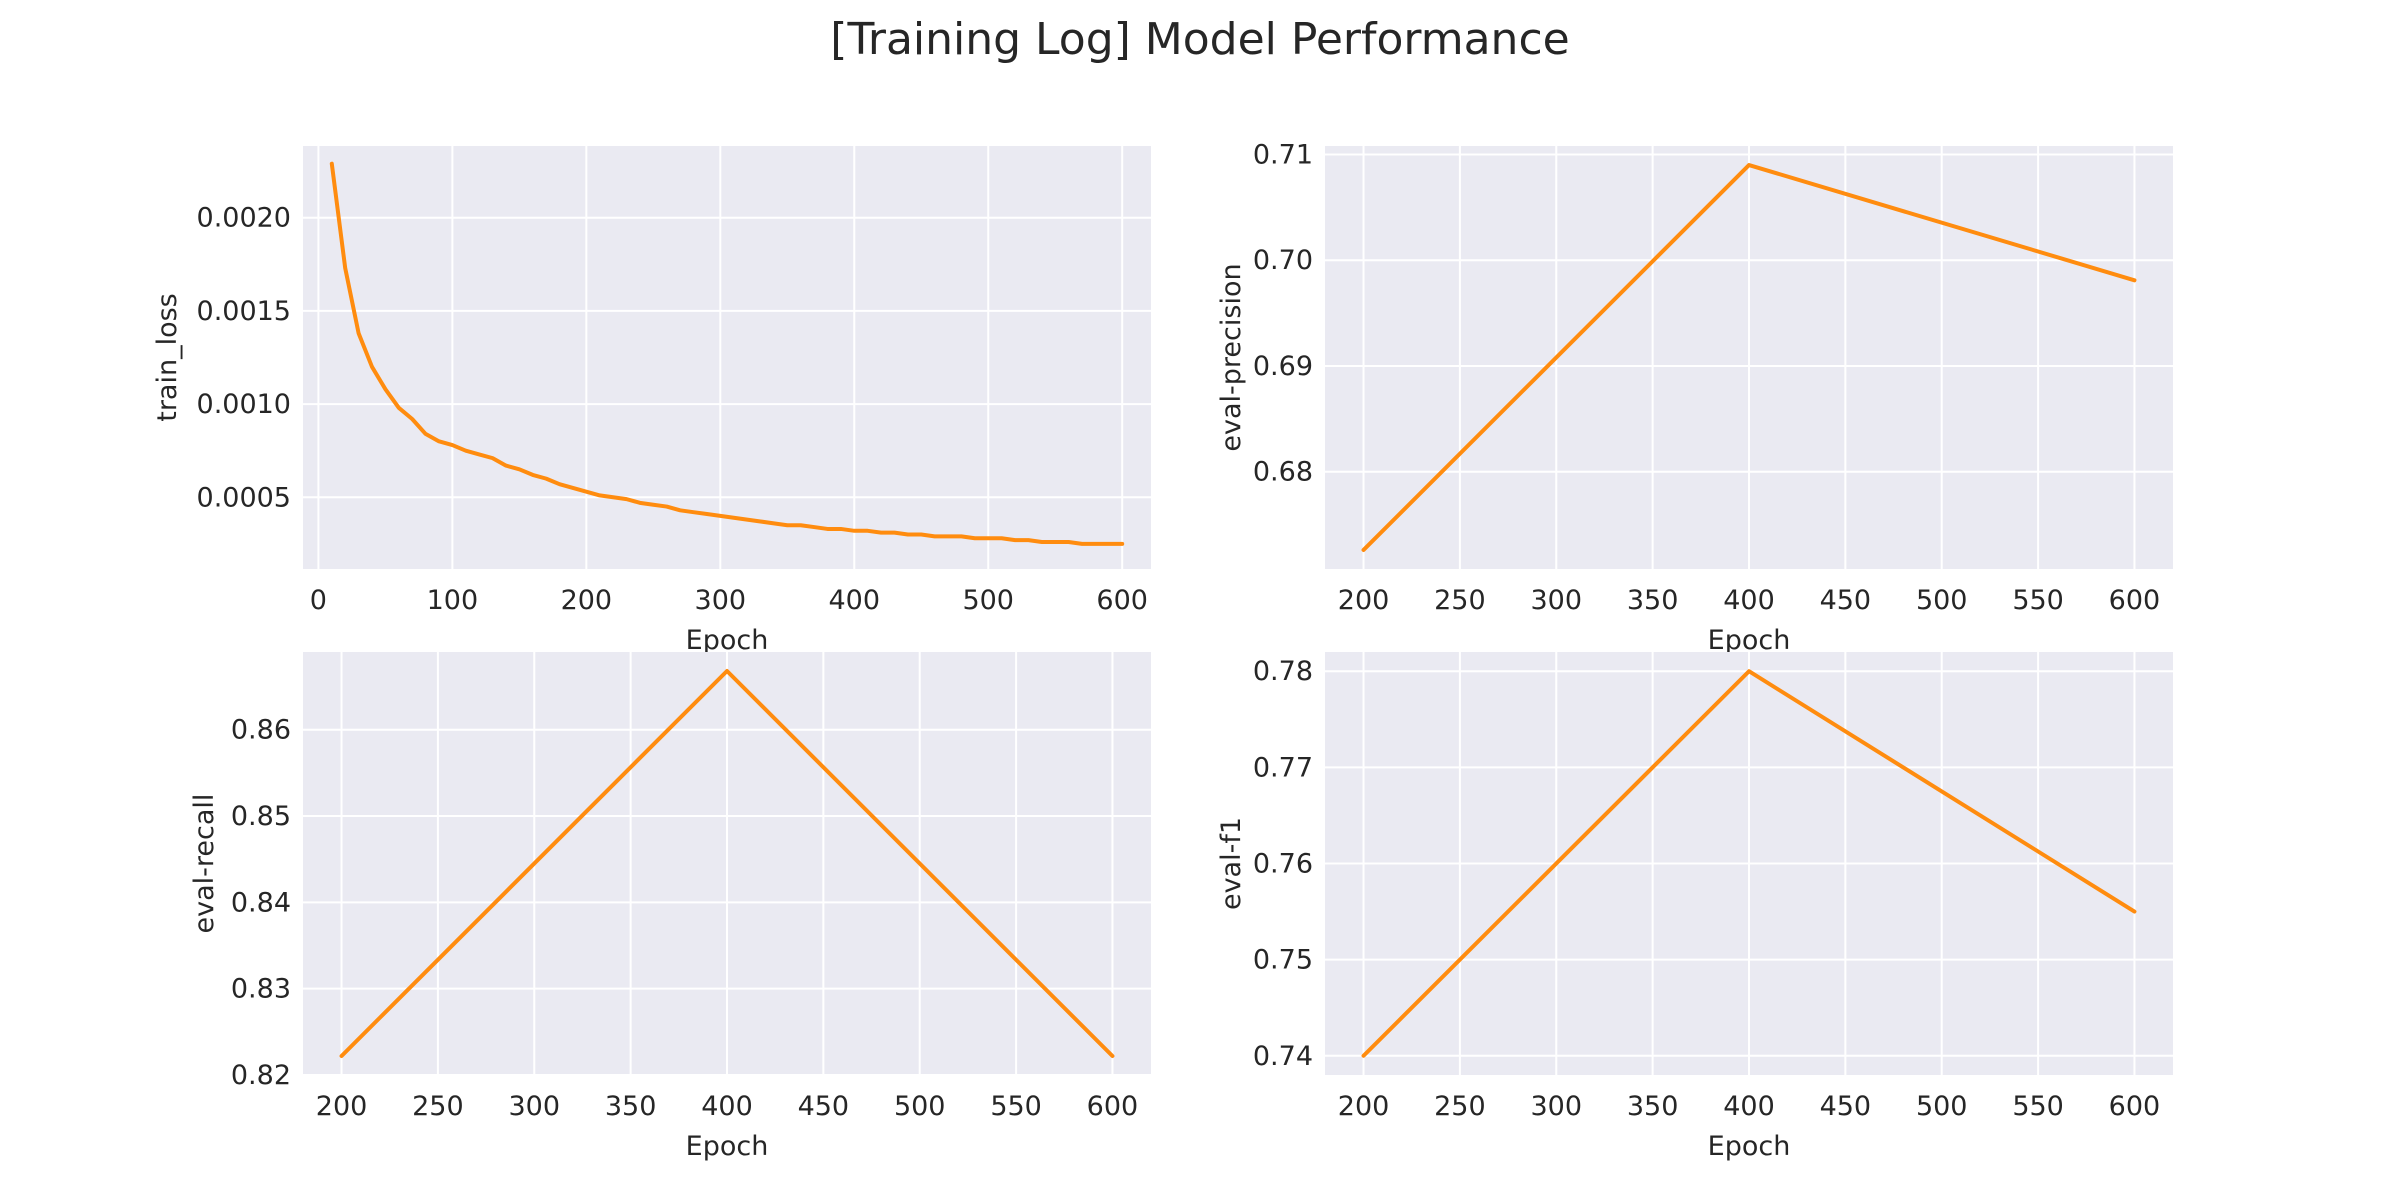 The image size is (2400, 1200). What do you see at coordinates (261, 816) in the screenshot?
I see `y-tick-label: 0.85` at bounding box center [261, 816].